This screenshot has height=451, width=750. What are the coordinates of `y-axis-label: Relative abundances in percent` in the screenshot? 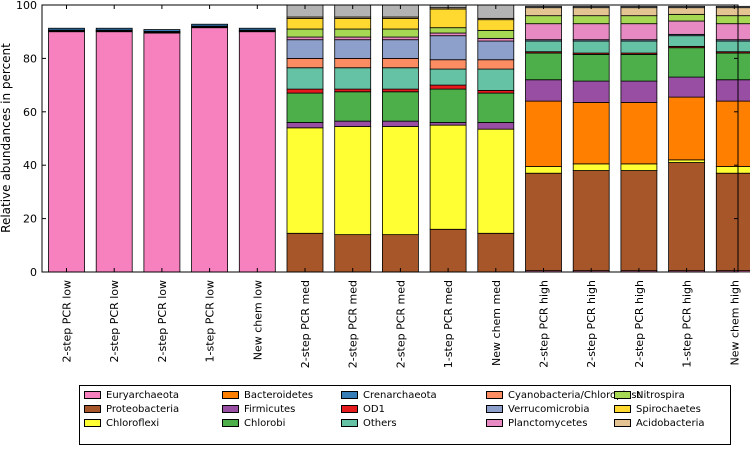 It's located at (6, 138).